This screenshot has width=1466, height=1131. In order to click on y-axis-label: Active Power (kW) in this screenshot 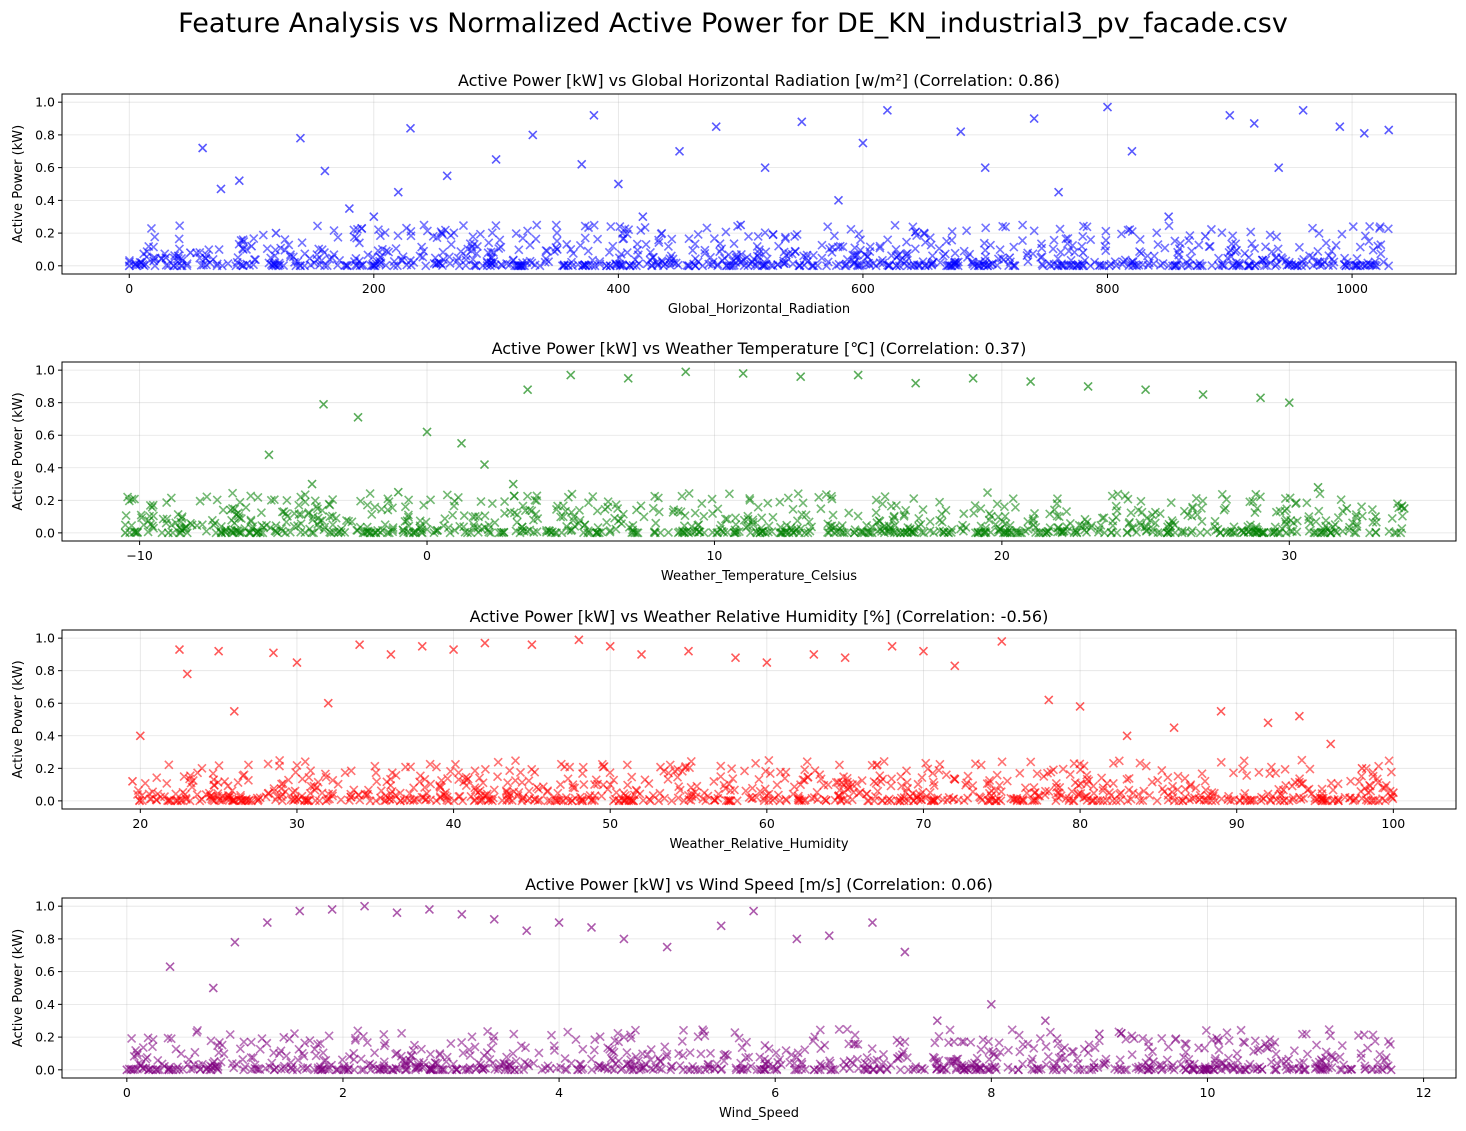, I will do `click(18, 988)`.